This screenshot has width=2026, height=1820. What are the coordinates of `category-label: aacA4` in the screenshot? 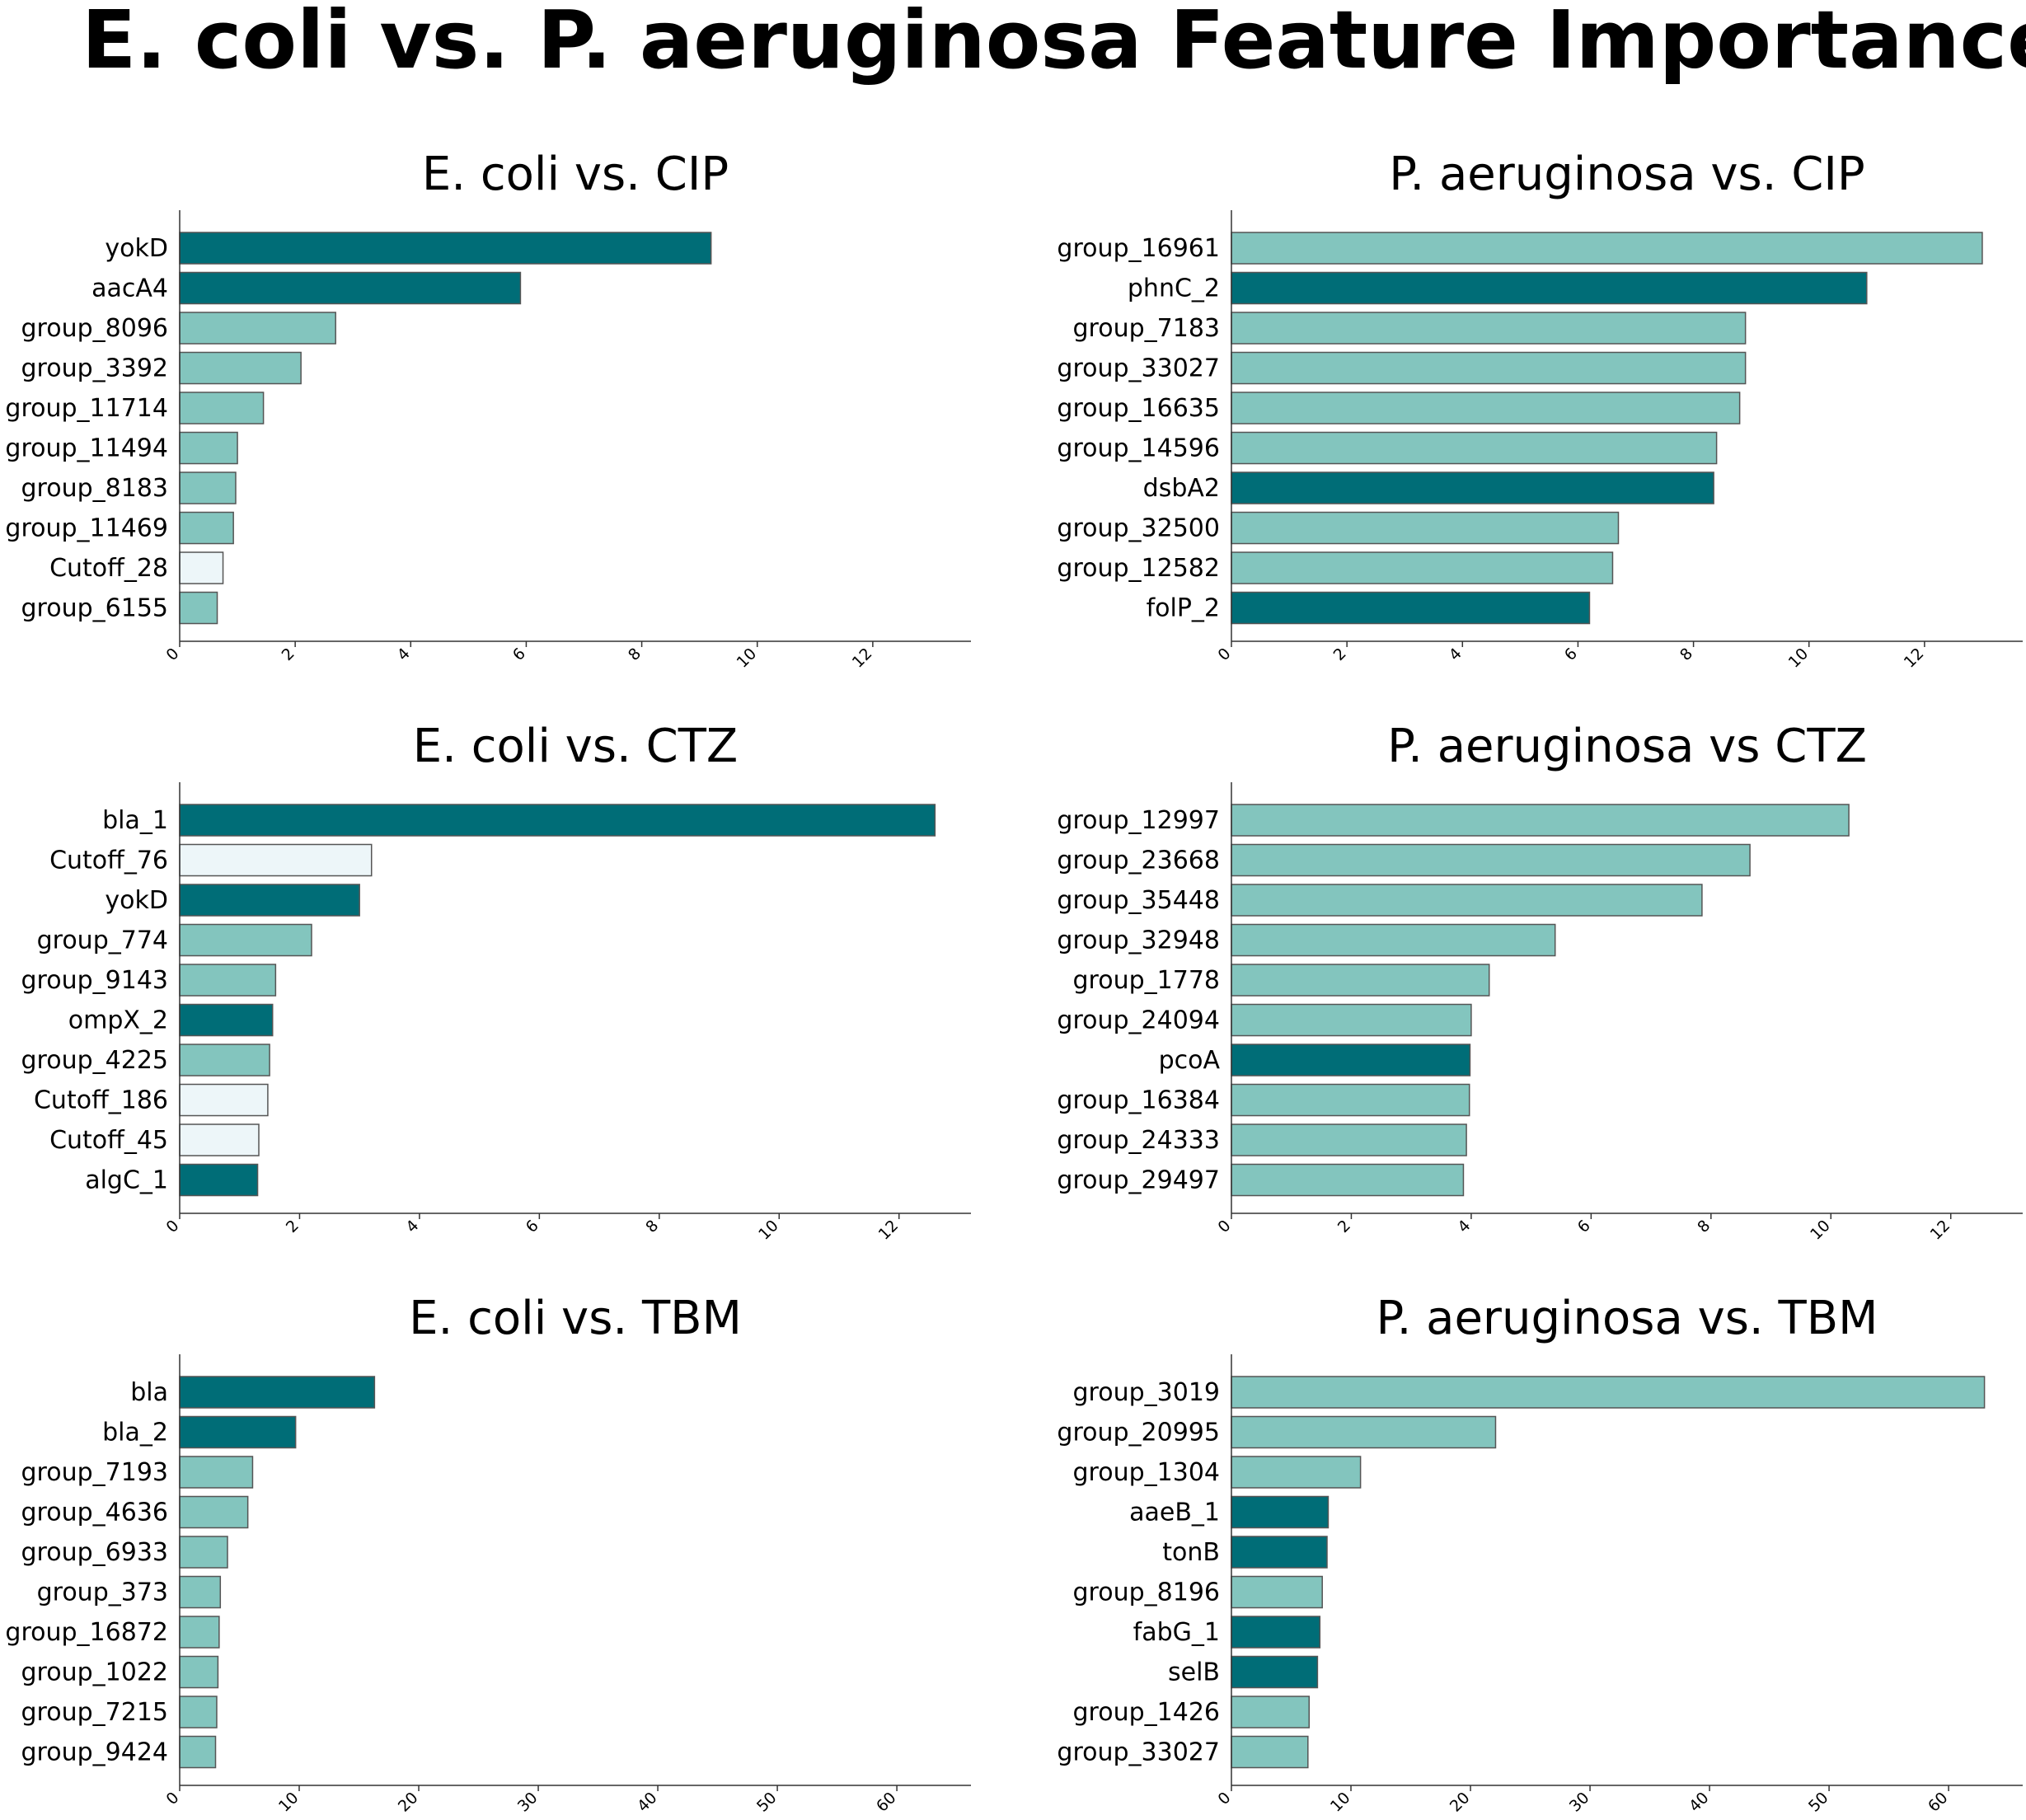 It's located at (129, 288).